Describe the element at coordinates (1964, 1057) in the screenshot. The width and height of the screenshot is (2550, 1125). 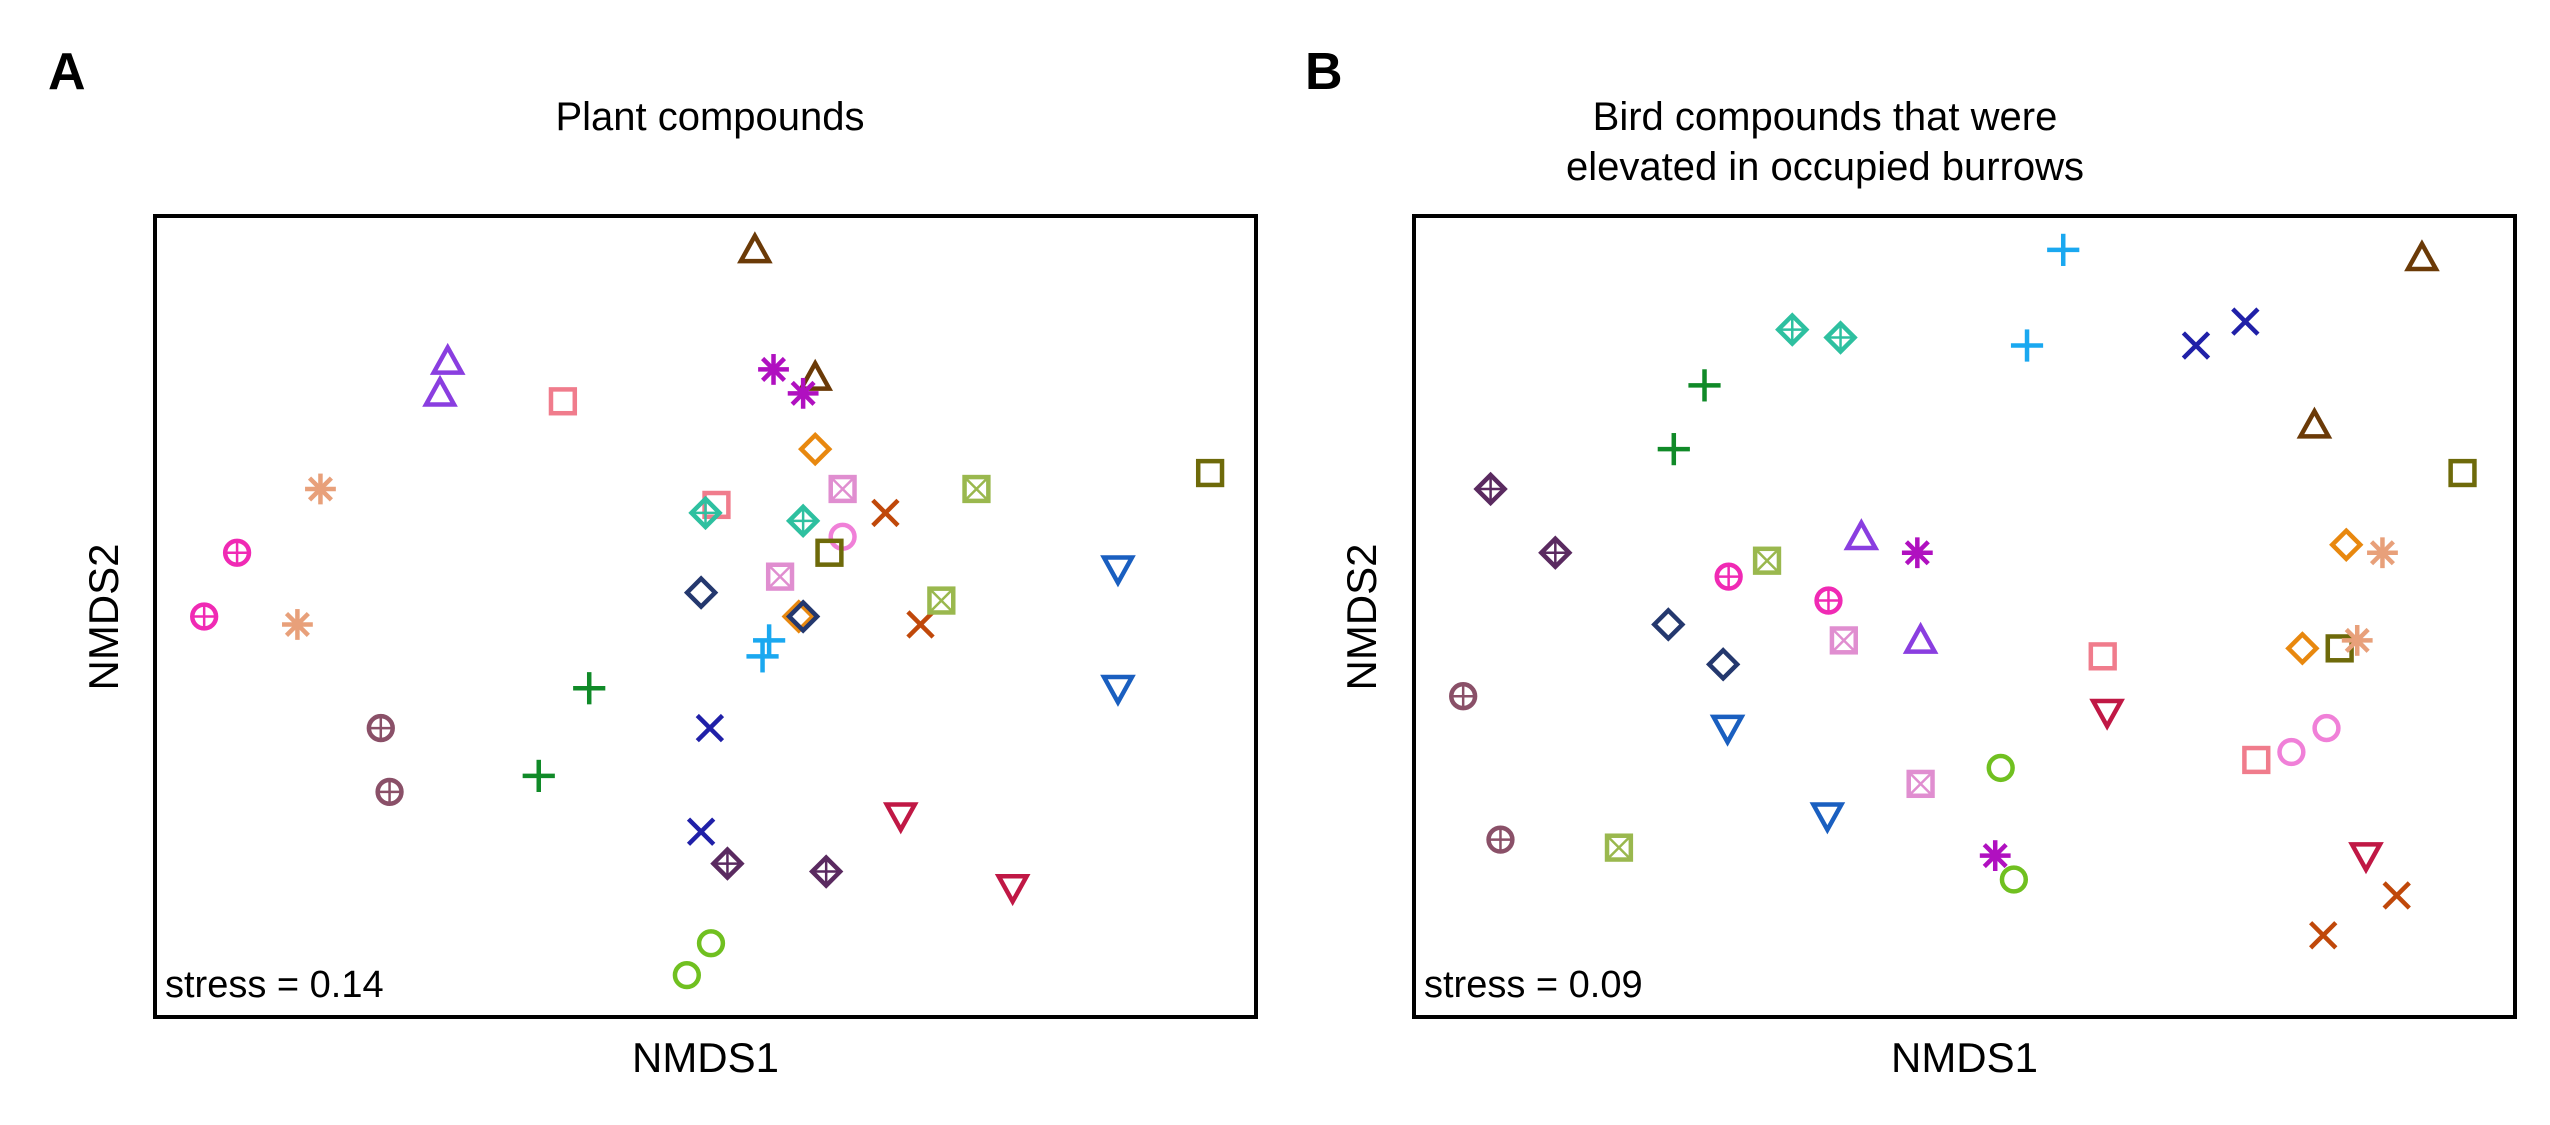
I see `x-axis-label-b: NMDS1` at that location.